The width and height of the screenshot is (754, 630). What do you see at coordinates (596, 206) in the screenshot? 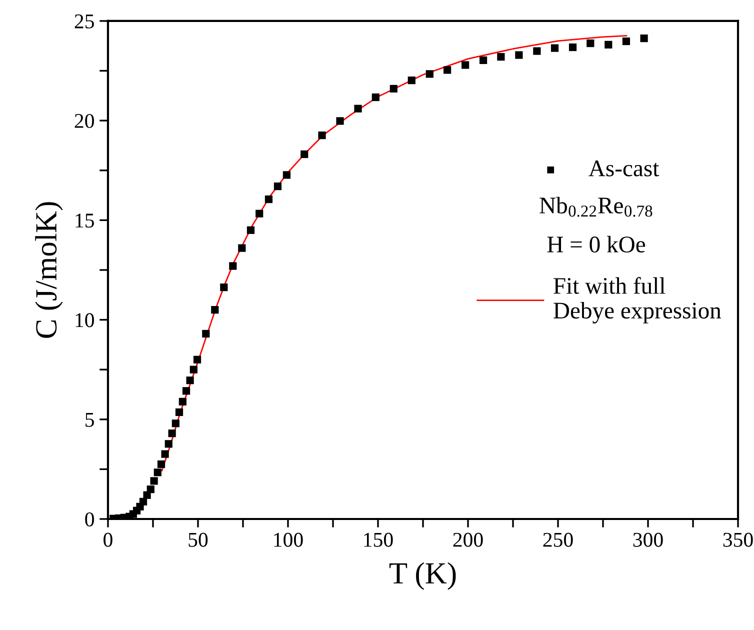
I see `annotation: Nb$_{0.22}$Re$_{0.78}$` at bounding box center [596, 206].